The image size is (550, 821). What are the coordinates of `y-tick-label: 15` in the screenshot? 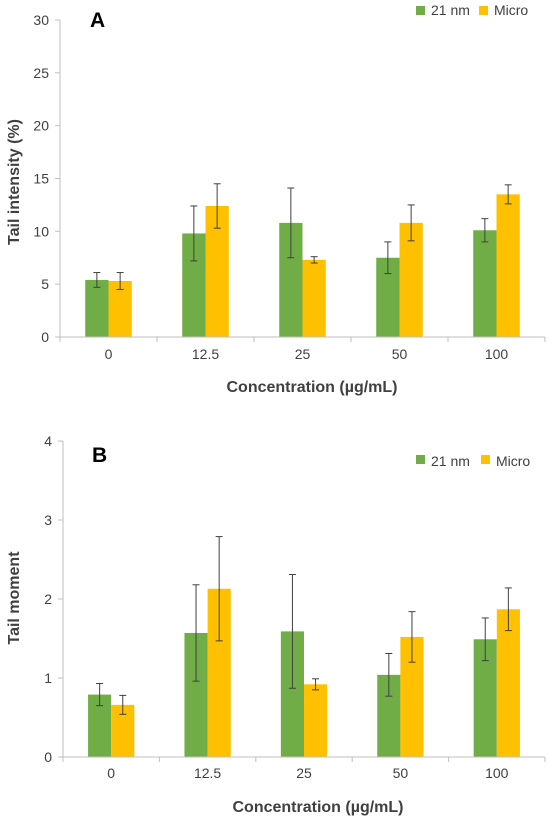 It's located at (41, 179).